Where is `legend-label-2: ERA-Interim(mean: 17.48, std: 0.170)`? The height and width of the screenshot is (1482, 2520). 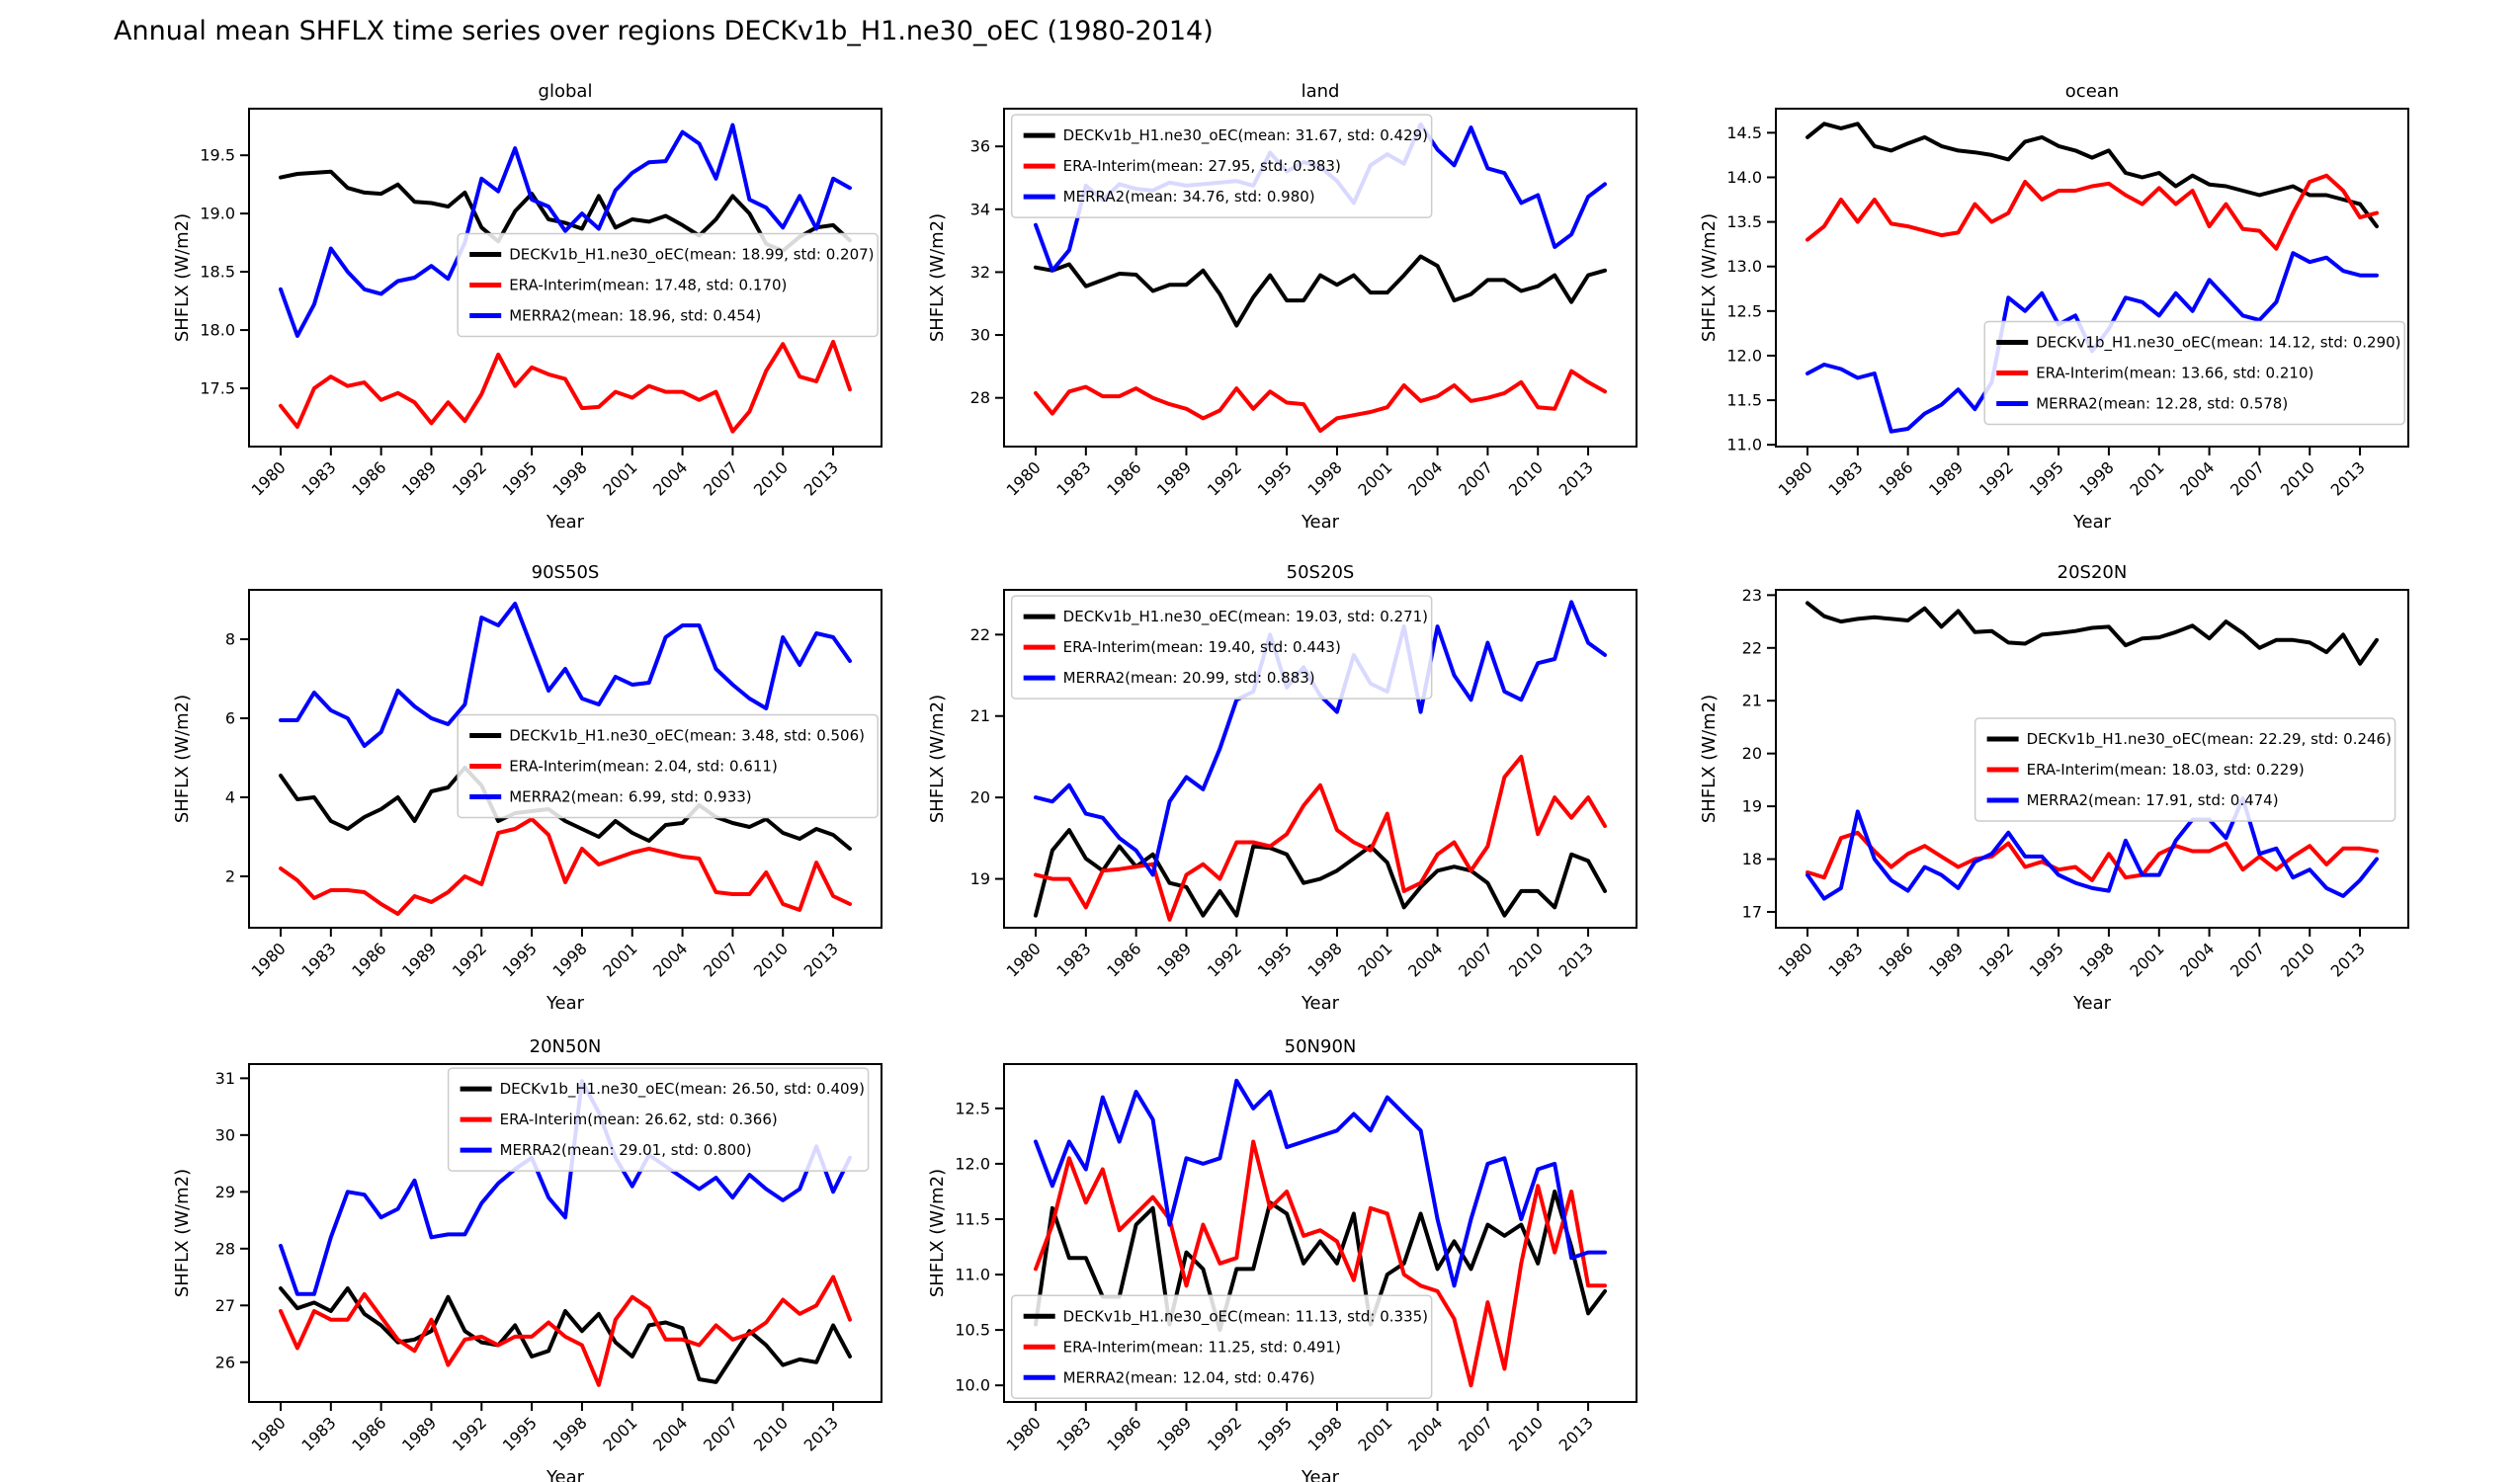 legend-label-2: ERA-Interim(mean: 17.48, std: 0.170) is located at coordinates (648, 285).